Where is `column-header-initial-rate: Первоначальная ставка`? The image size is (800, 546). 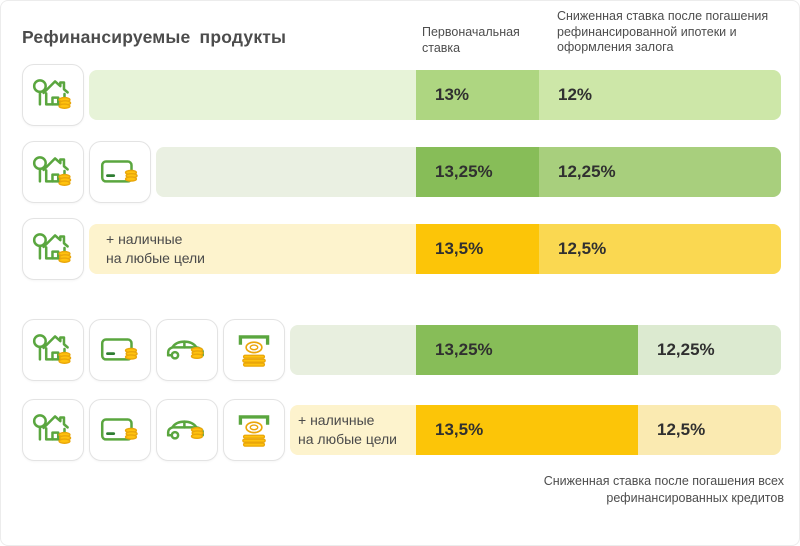
column-header-initial-rate: Первоначальная ставка is located at coordinates (471, 40).